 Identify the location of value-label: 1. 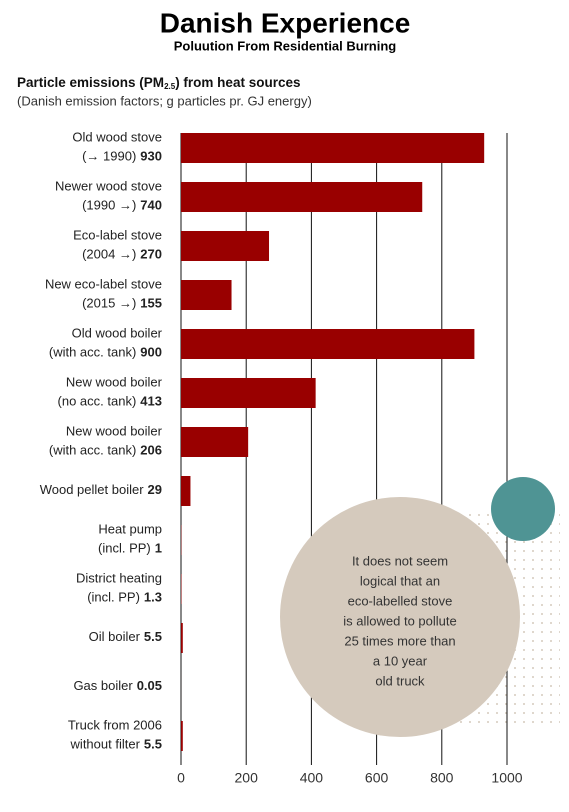
(158, 548).